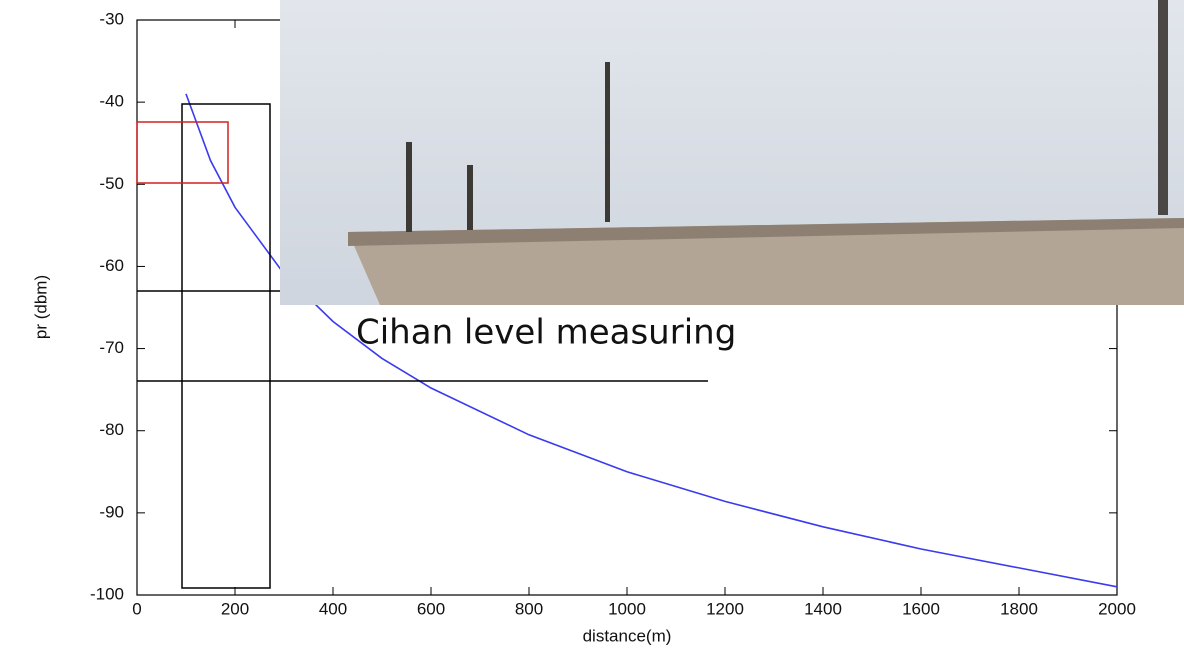 The width and height of the screenshot is (1184, 656). What do you see at coordinates (136, 608) in the screenshot?
I see `x-tick-label: 0` at bounding box center [136, 608].